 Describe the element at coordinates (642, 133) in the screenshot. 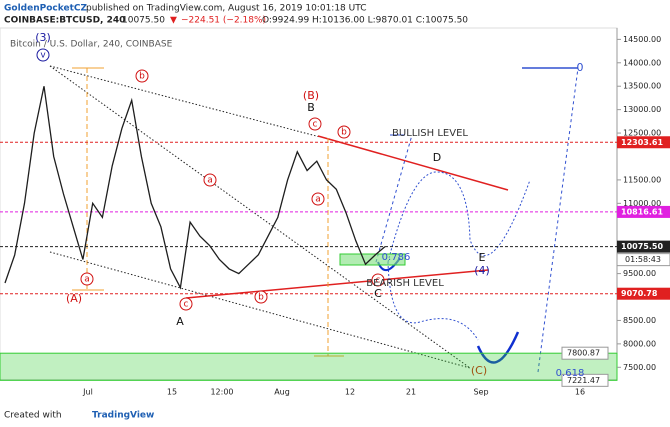

I see `y-tick-label: 12500.00` at that location.